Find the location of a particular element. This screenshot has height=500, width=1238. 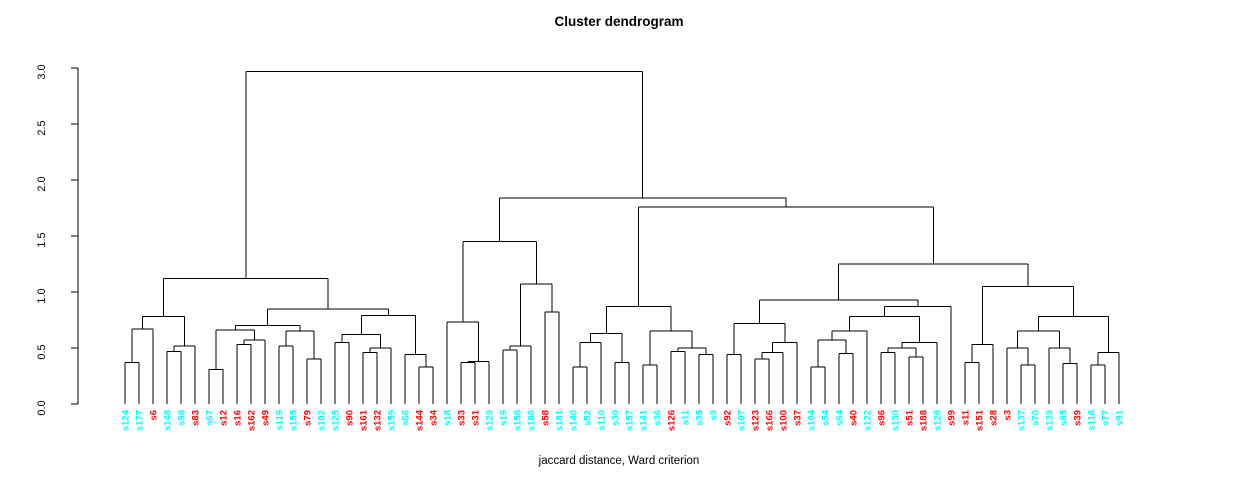

leaf-label: s124 is located at coordinates (126, 420).